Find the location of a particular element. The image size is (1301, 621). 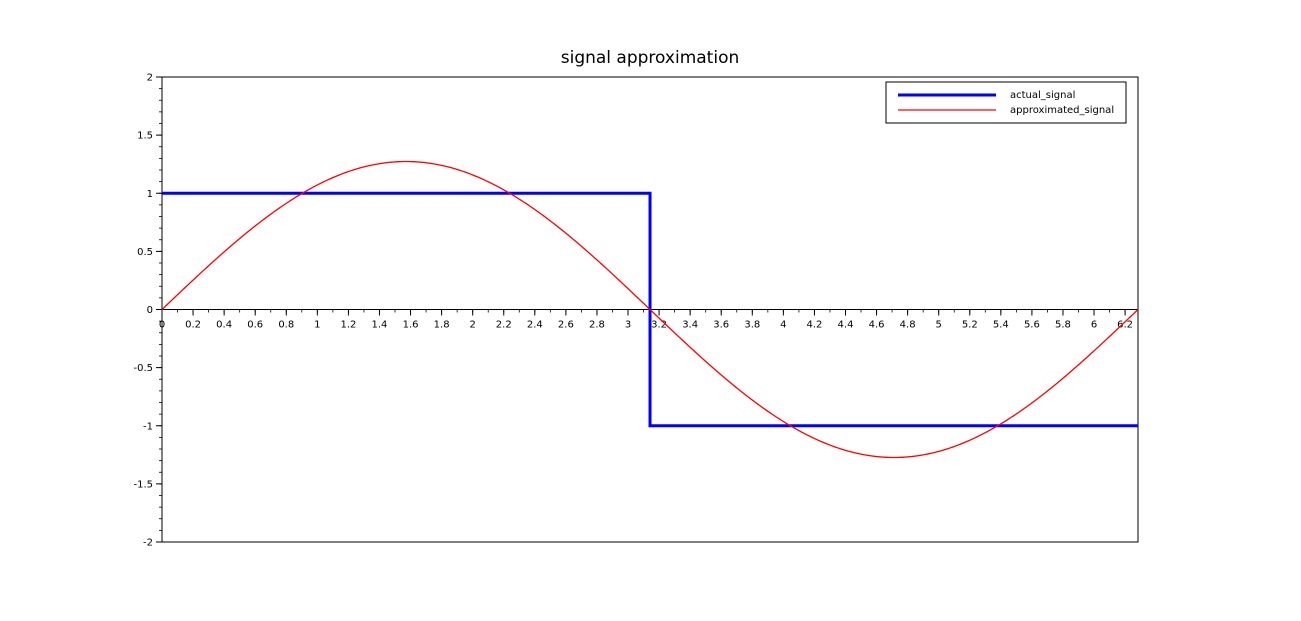

x-tick-label: 4.4 is located at coordinates (846, 325).